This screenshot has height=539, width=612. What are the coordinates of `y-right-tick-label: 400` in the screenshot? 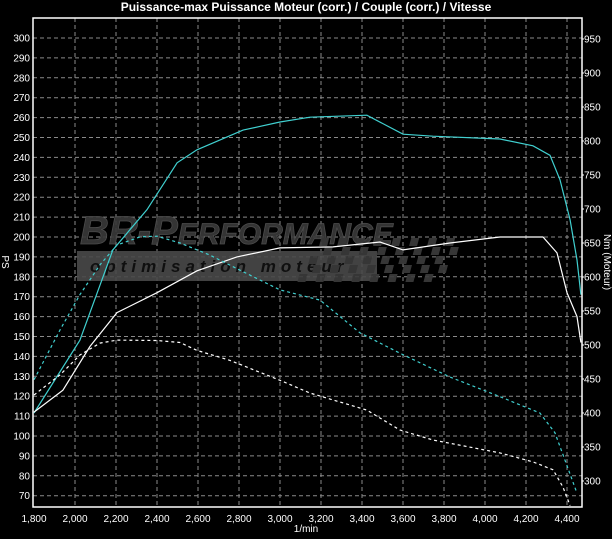 It's located at (592, 414).